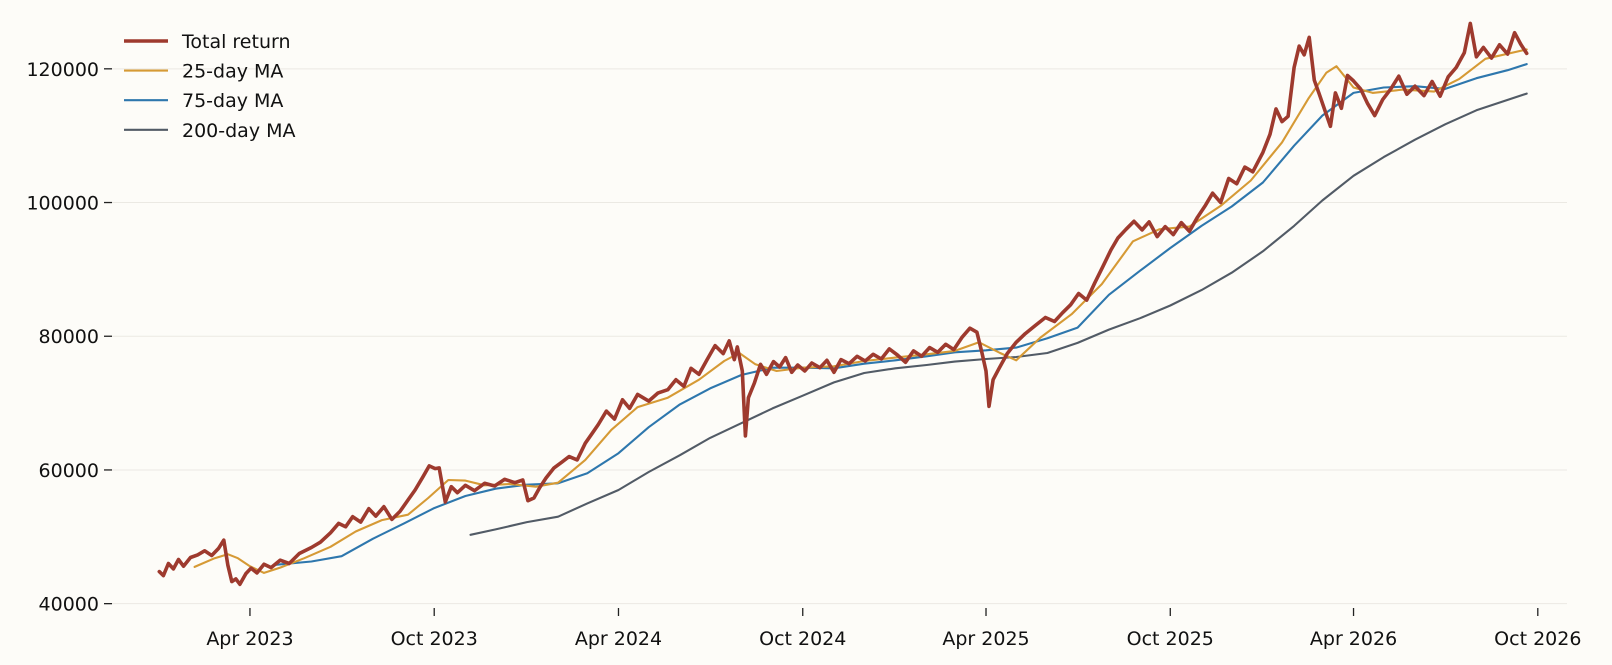 The height and width of the screenshot is (665, 1612). What do you see at coordinates (69, 605) in the screenshot?
I see `y-tick-label: 40000` at bounding box center [69, 605].